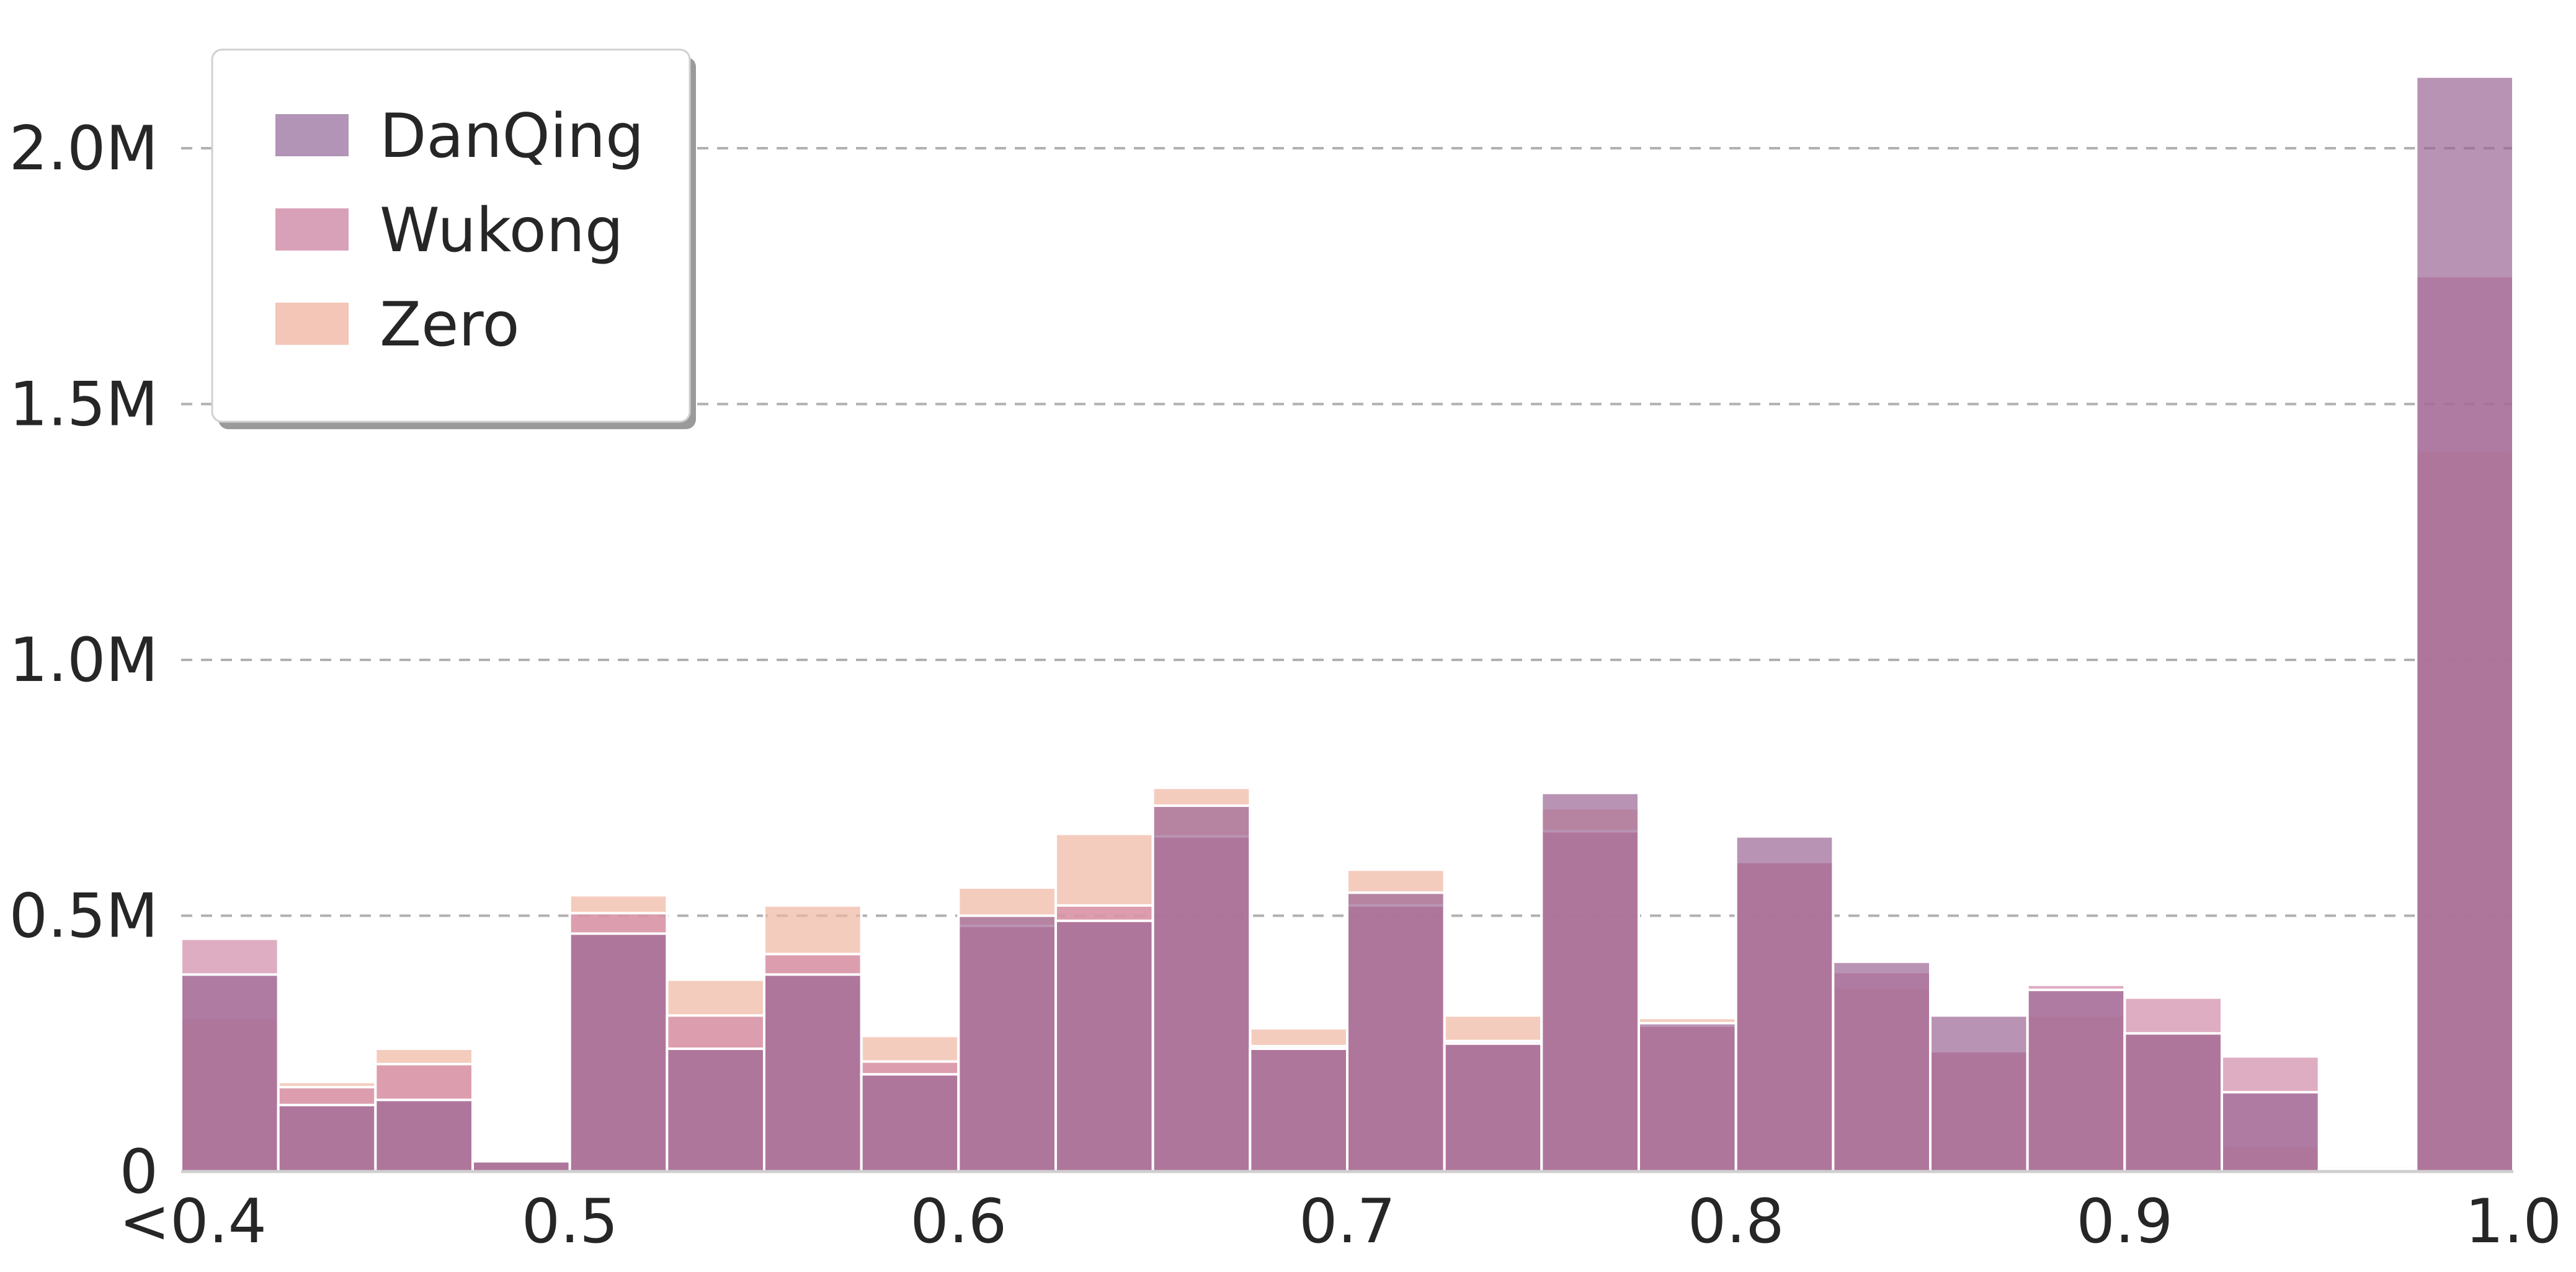 This screenshot has width=2576, height=1272. I want to click on legend-label-zero: Zero, so click(450, 325).